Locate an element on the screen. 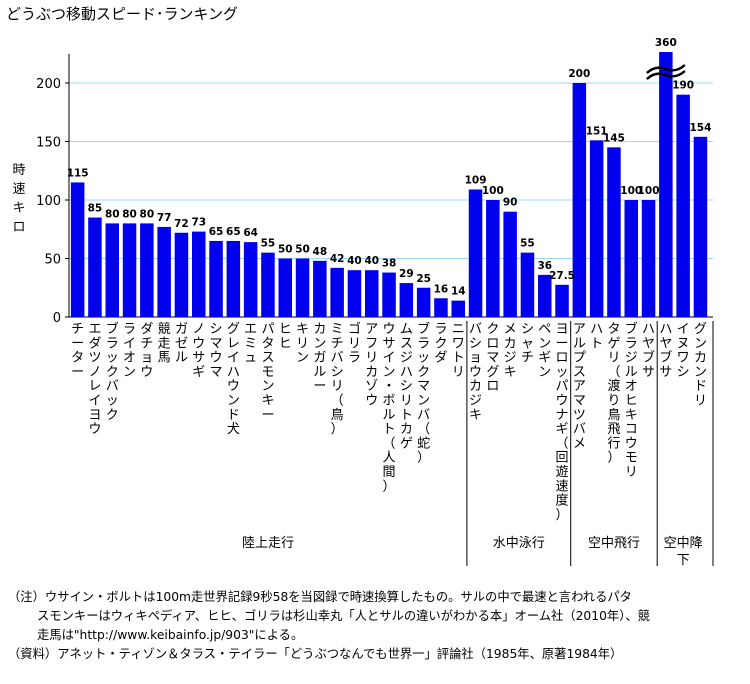 The height and width of the screenshot is (684, 750). category-label: バショウカジキ is located at coordinates (475, 372).